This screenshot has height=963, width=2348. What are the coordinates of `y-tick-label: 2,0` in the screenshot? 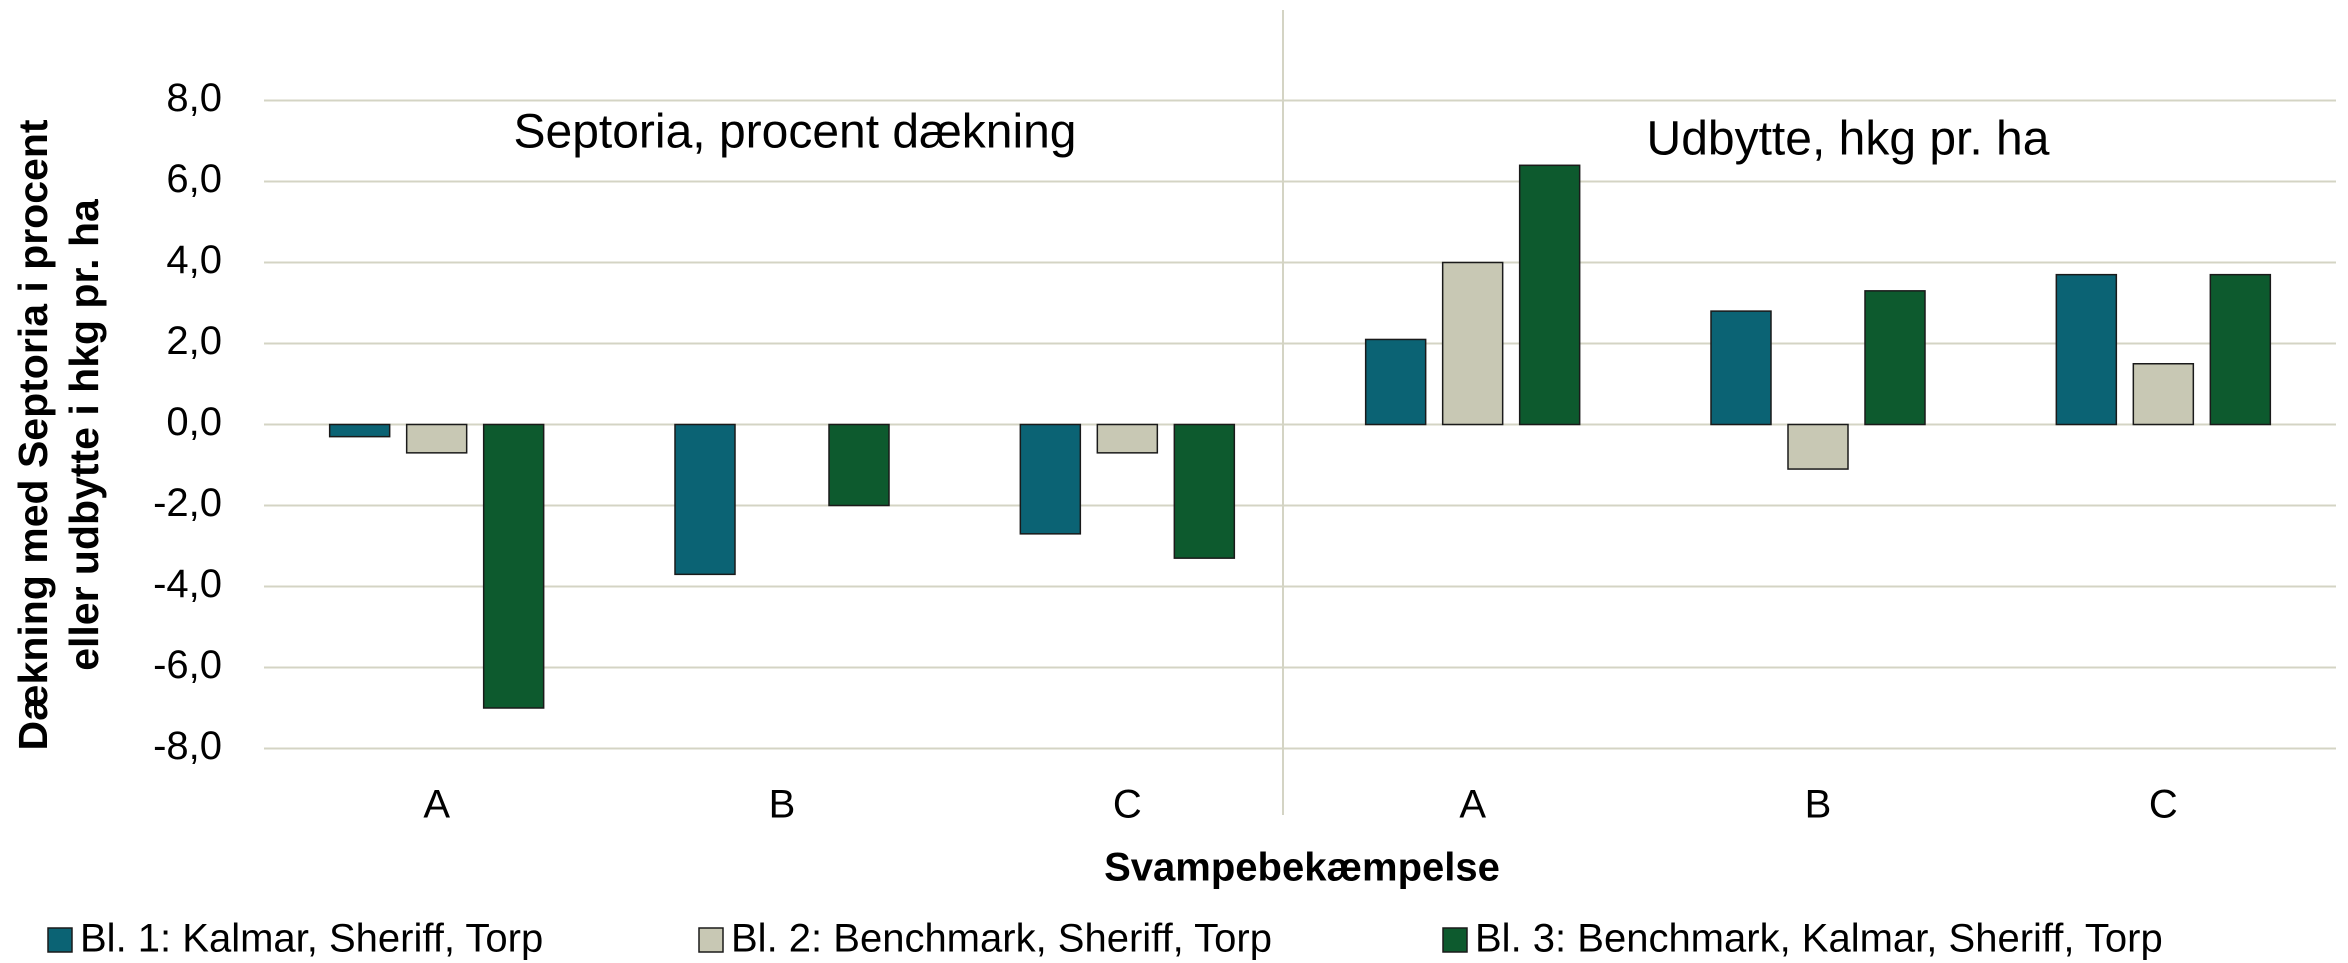 It's located at (194, 341).